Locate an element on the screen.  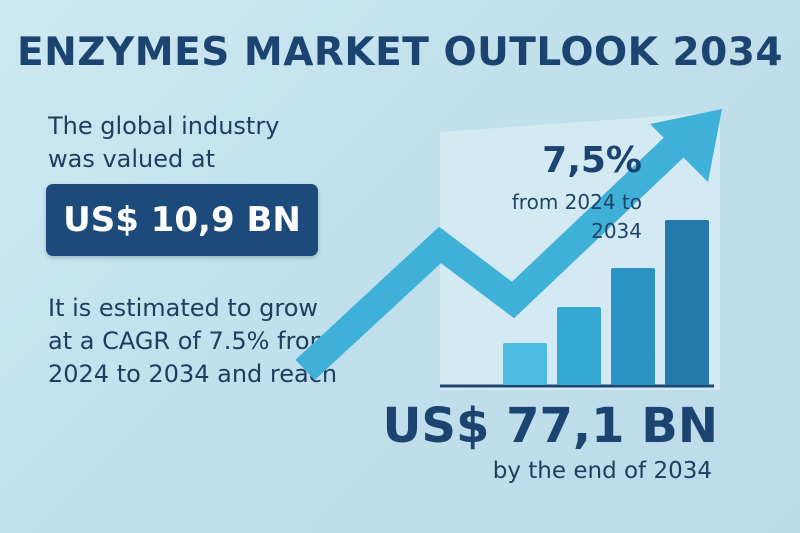
start-value: US$ 10,9 BN is located at coordinates (182, 220).